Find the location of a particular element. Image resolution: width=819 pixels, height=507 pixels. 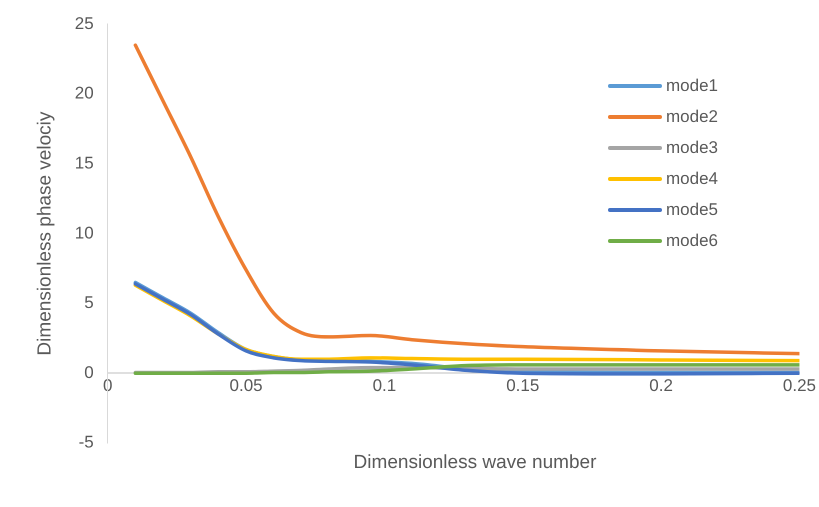

y-axis-title: Dimensionless phase velociy is located at coordinates (45, 233).